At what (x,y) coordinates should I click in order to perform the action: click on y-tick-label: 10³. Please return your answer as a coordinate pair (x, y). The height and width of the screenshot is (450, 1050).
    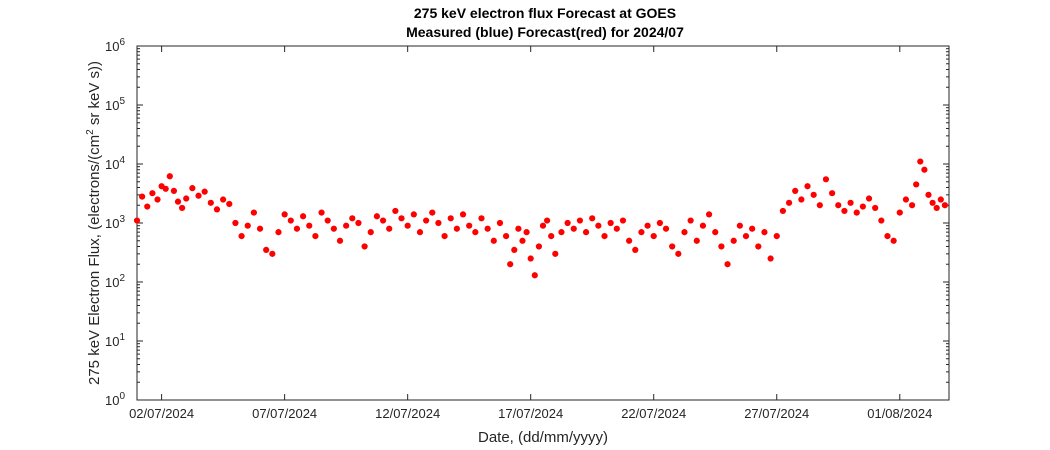
    Looking at the image, I should click on (115, 222).